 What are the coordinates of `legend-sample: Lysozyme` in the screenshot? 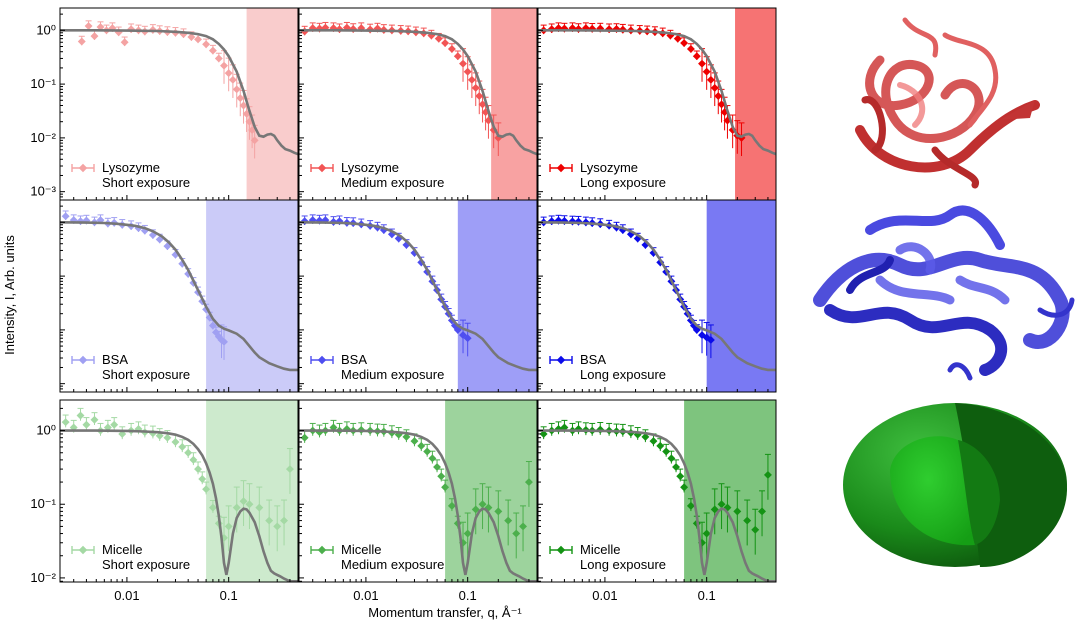 It's located at (131, 167).